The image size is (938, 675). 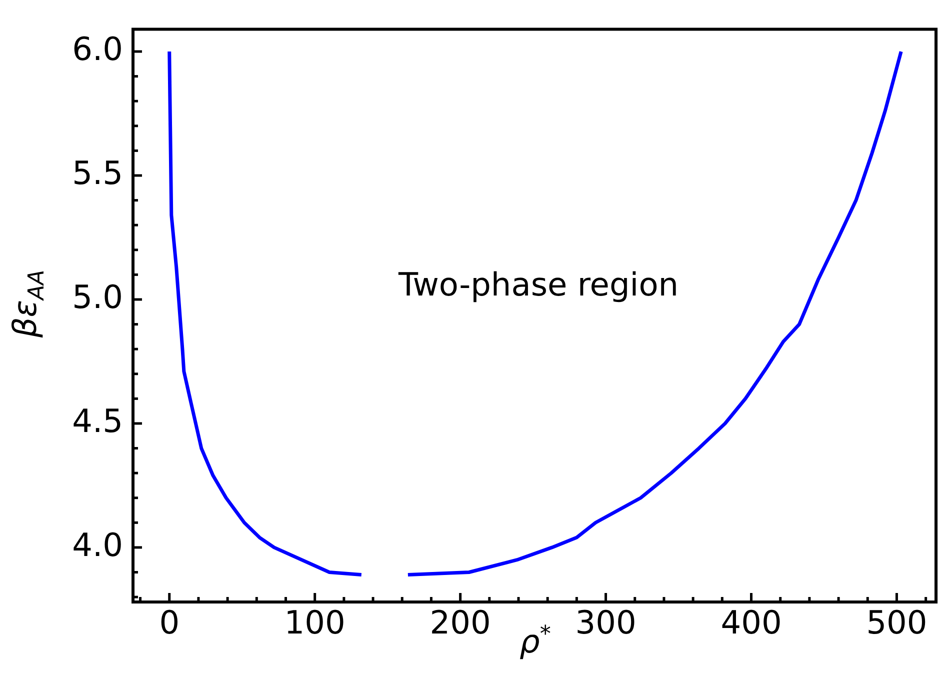 What do you see at coordinates (97, 421) in the screenshot?
I see `y-tick-label: 4.5` at bounding box center [97, 421].